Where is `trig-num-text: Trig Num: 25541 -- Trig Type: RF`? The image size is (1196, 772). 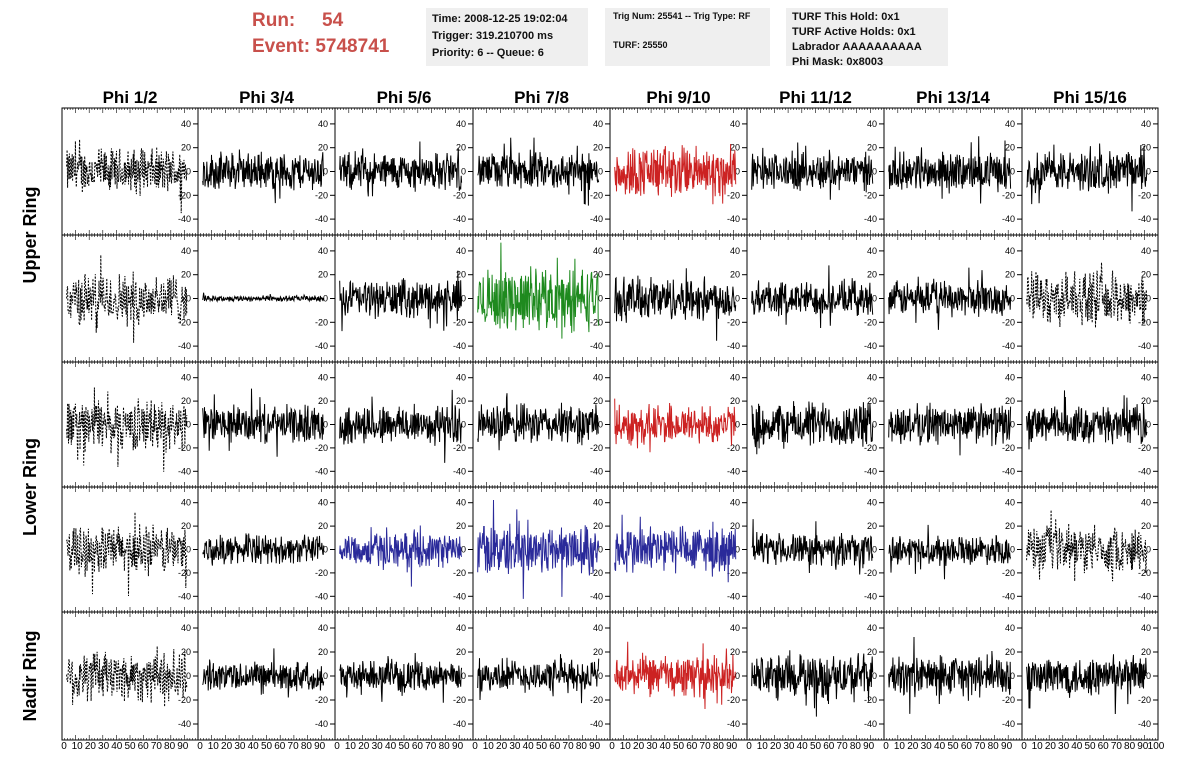 trig-num-text: Trig Num: 25541 -- Trig Type: RF is located at coordinates (682, 16).